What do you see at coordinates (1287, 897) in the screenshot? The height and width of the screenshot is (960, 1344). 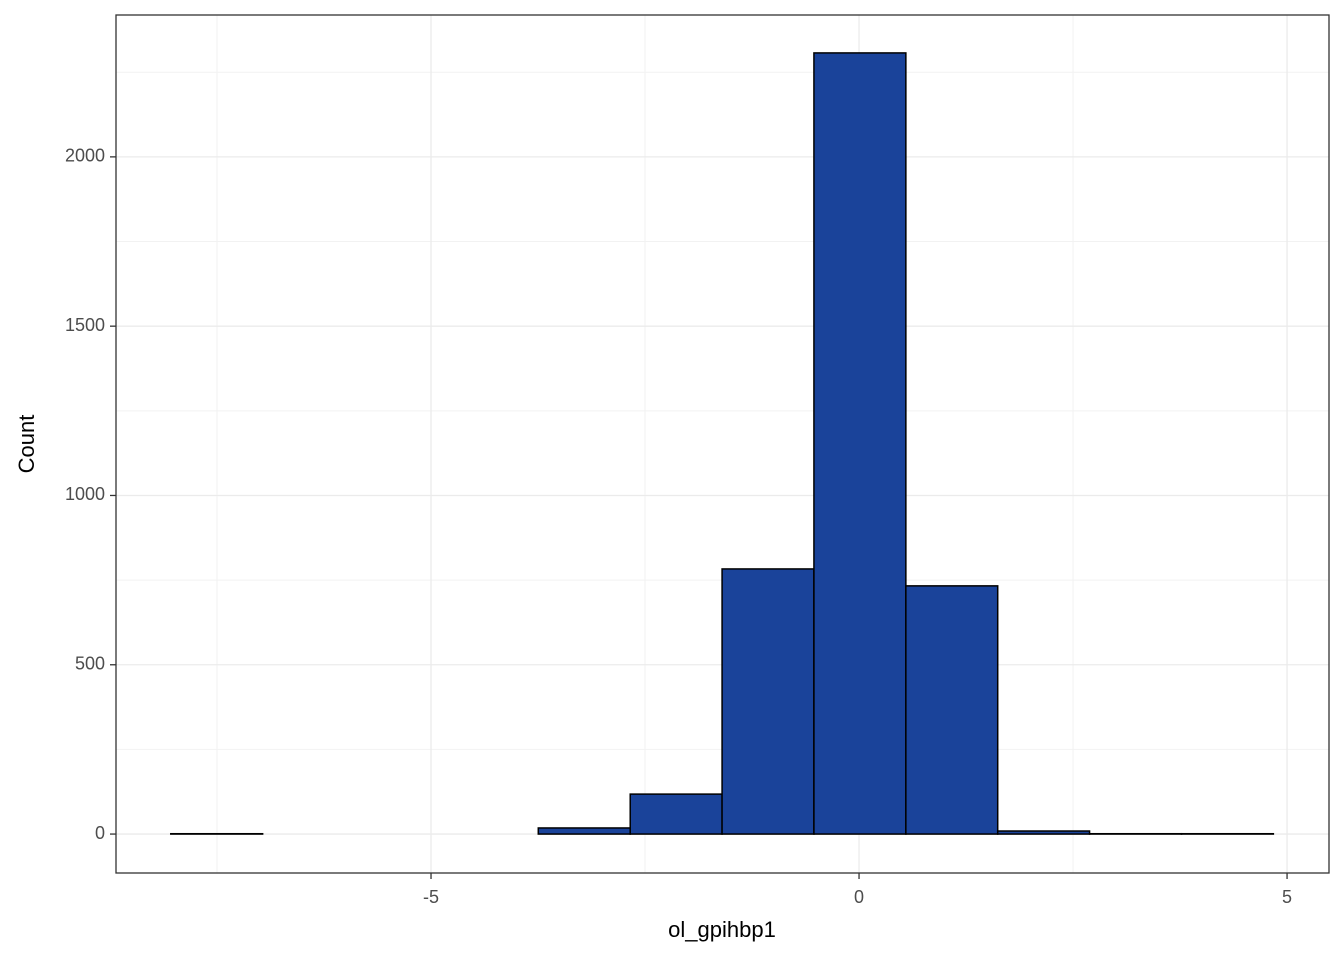 I see `x-tick-label: 5` at bounding box center [1287, 897].